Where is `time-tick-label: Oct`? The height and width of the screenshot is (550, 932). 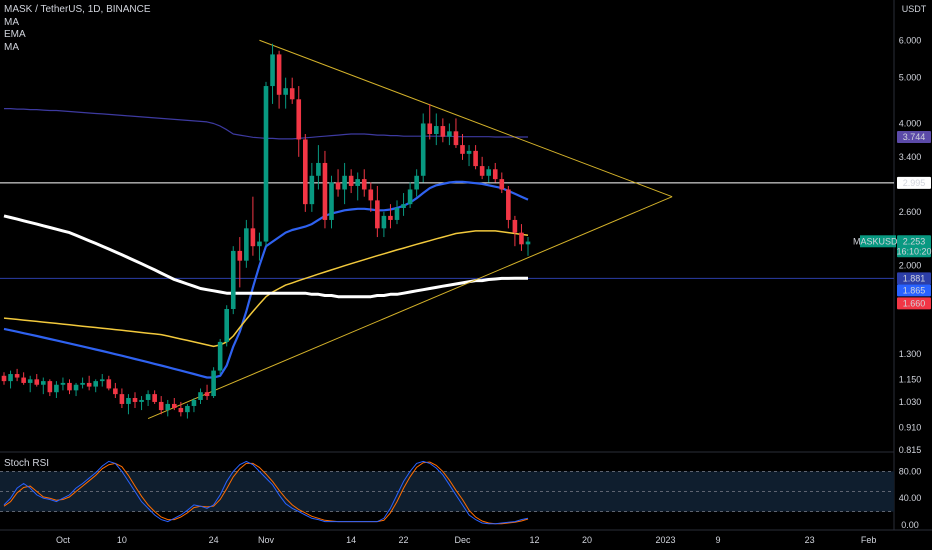
time-tick-label: Oct is located at coordinates (63, 540).